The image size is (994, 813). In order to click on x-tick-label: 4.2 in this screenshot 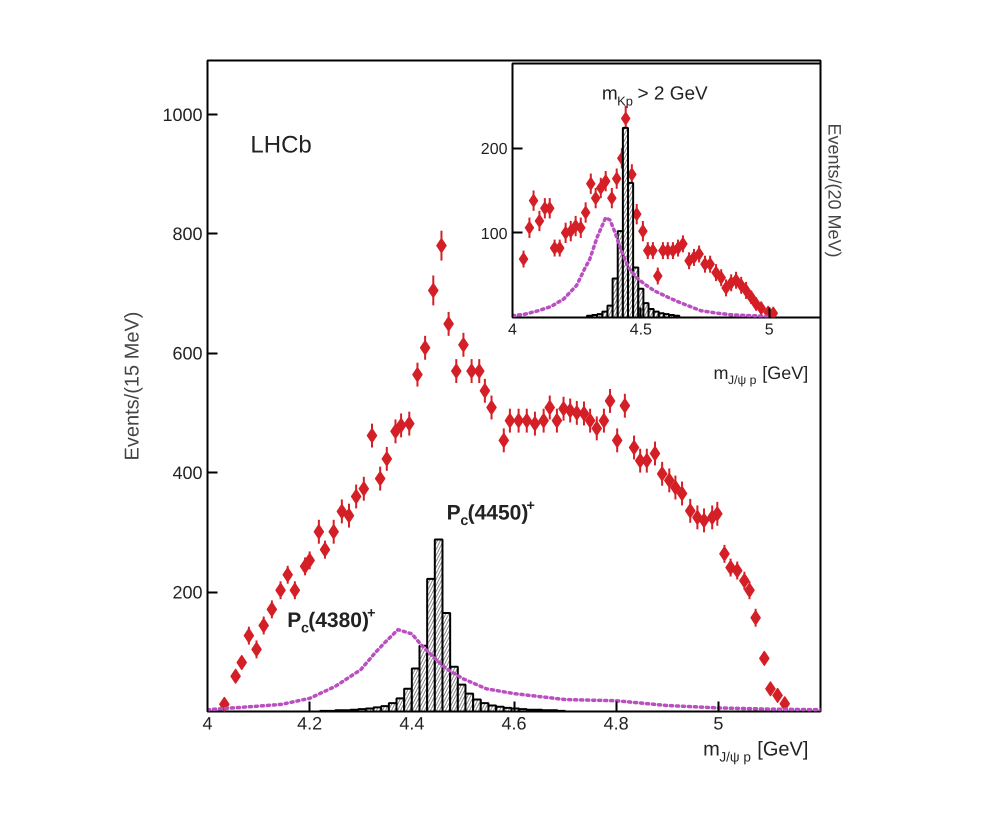, I will do `click(309, 724)`.